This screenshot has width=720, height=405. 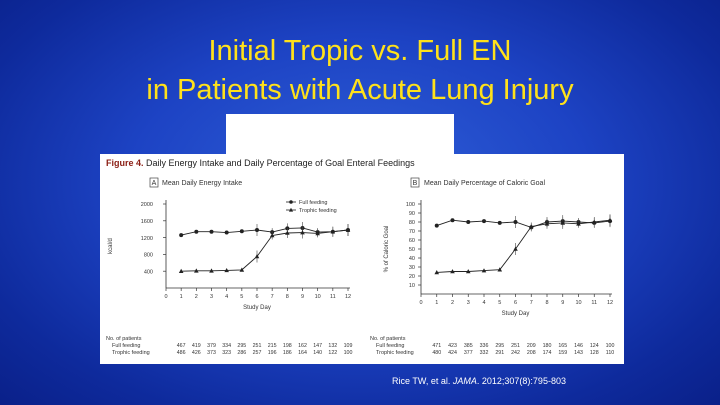 What do you see at coordinates (317, 346) in the screenshot?
I see `panel-a-patients-count: 147` at bounding box center [317, 346].